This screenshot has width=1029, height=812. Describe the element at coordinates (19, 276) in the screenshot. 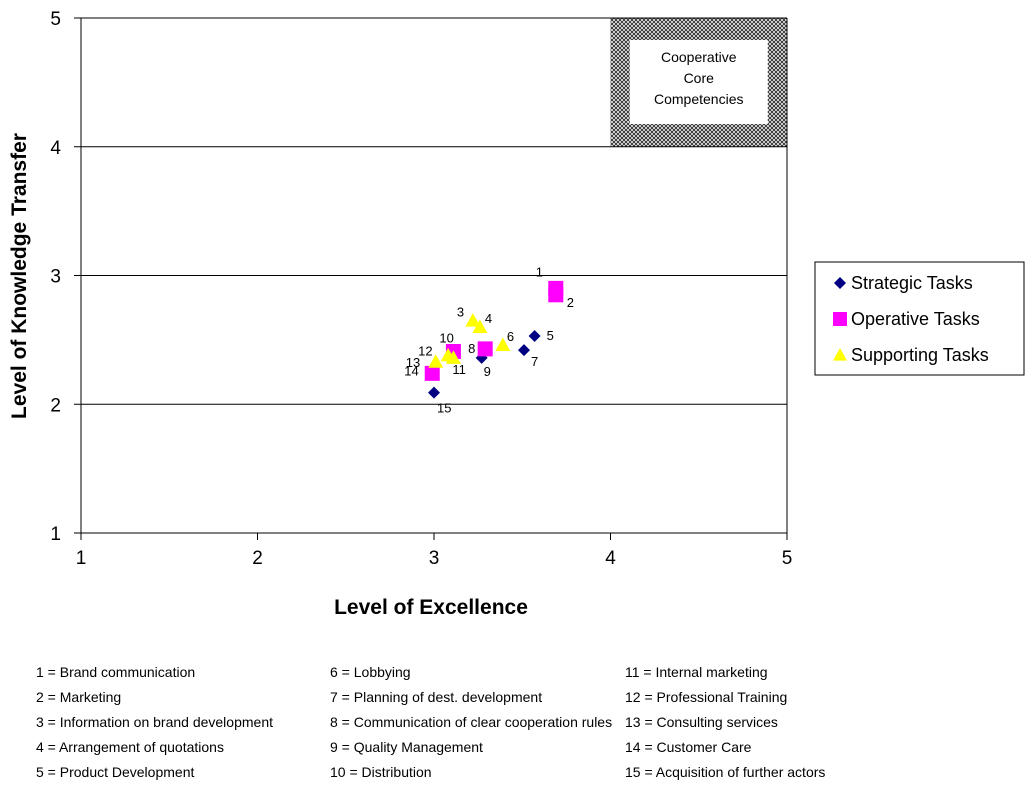

I see `y-axis-title: Level of Knowledge Transfer` at that location.